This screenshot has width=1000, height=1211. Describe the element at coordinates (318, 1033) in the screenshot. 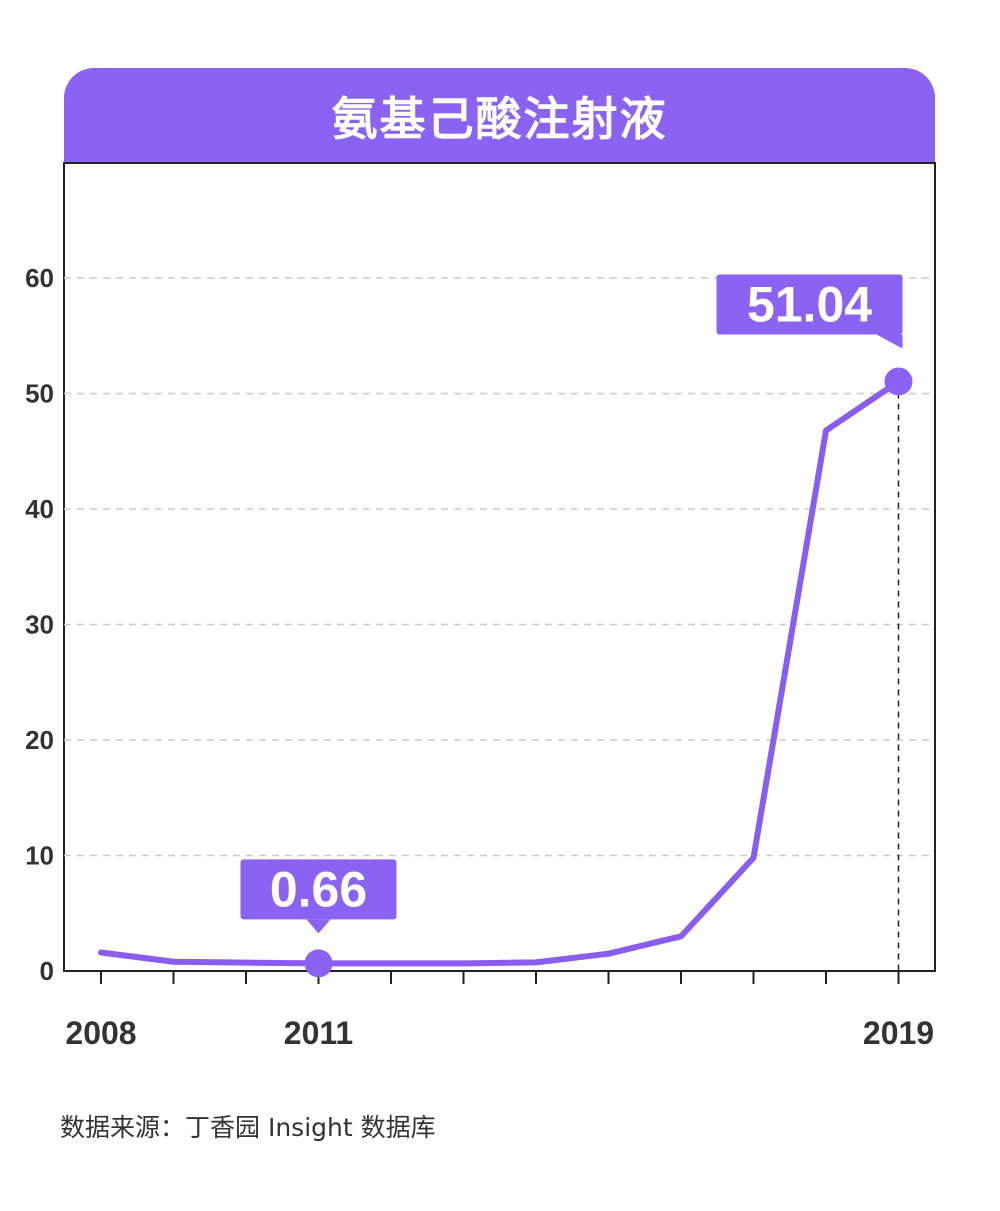

I see `x-tick-label: 2011` at that location.